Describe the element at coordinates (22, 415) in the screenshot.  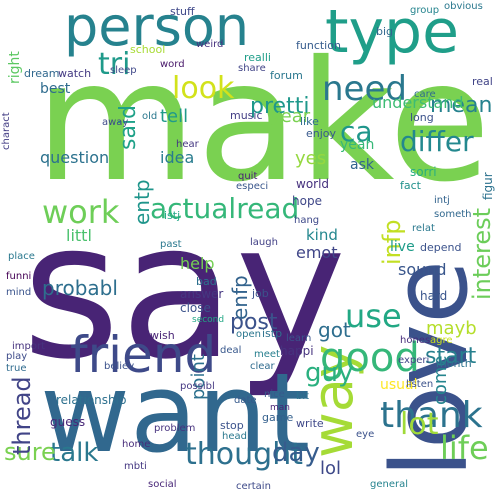
I see `word-thread: thread` at that location.